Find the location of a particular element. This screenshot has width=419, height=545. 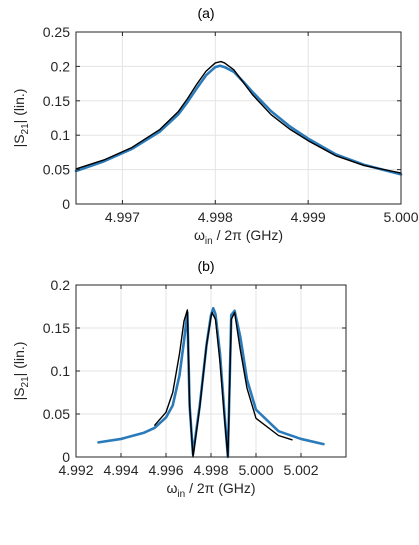

x-tick-label: 4.997 is located at coordinates (122, 217).